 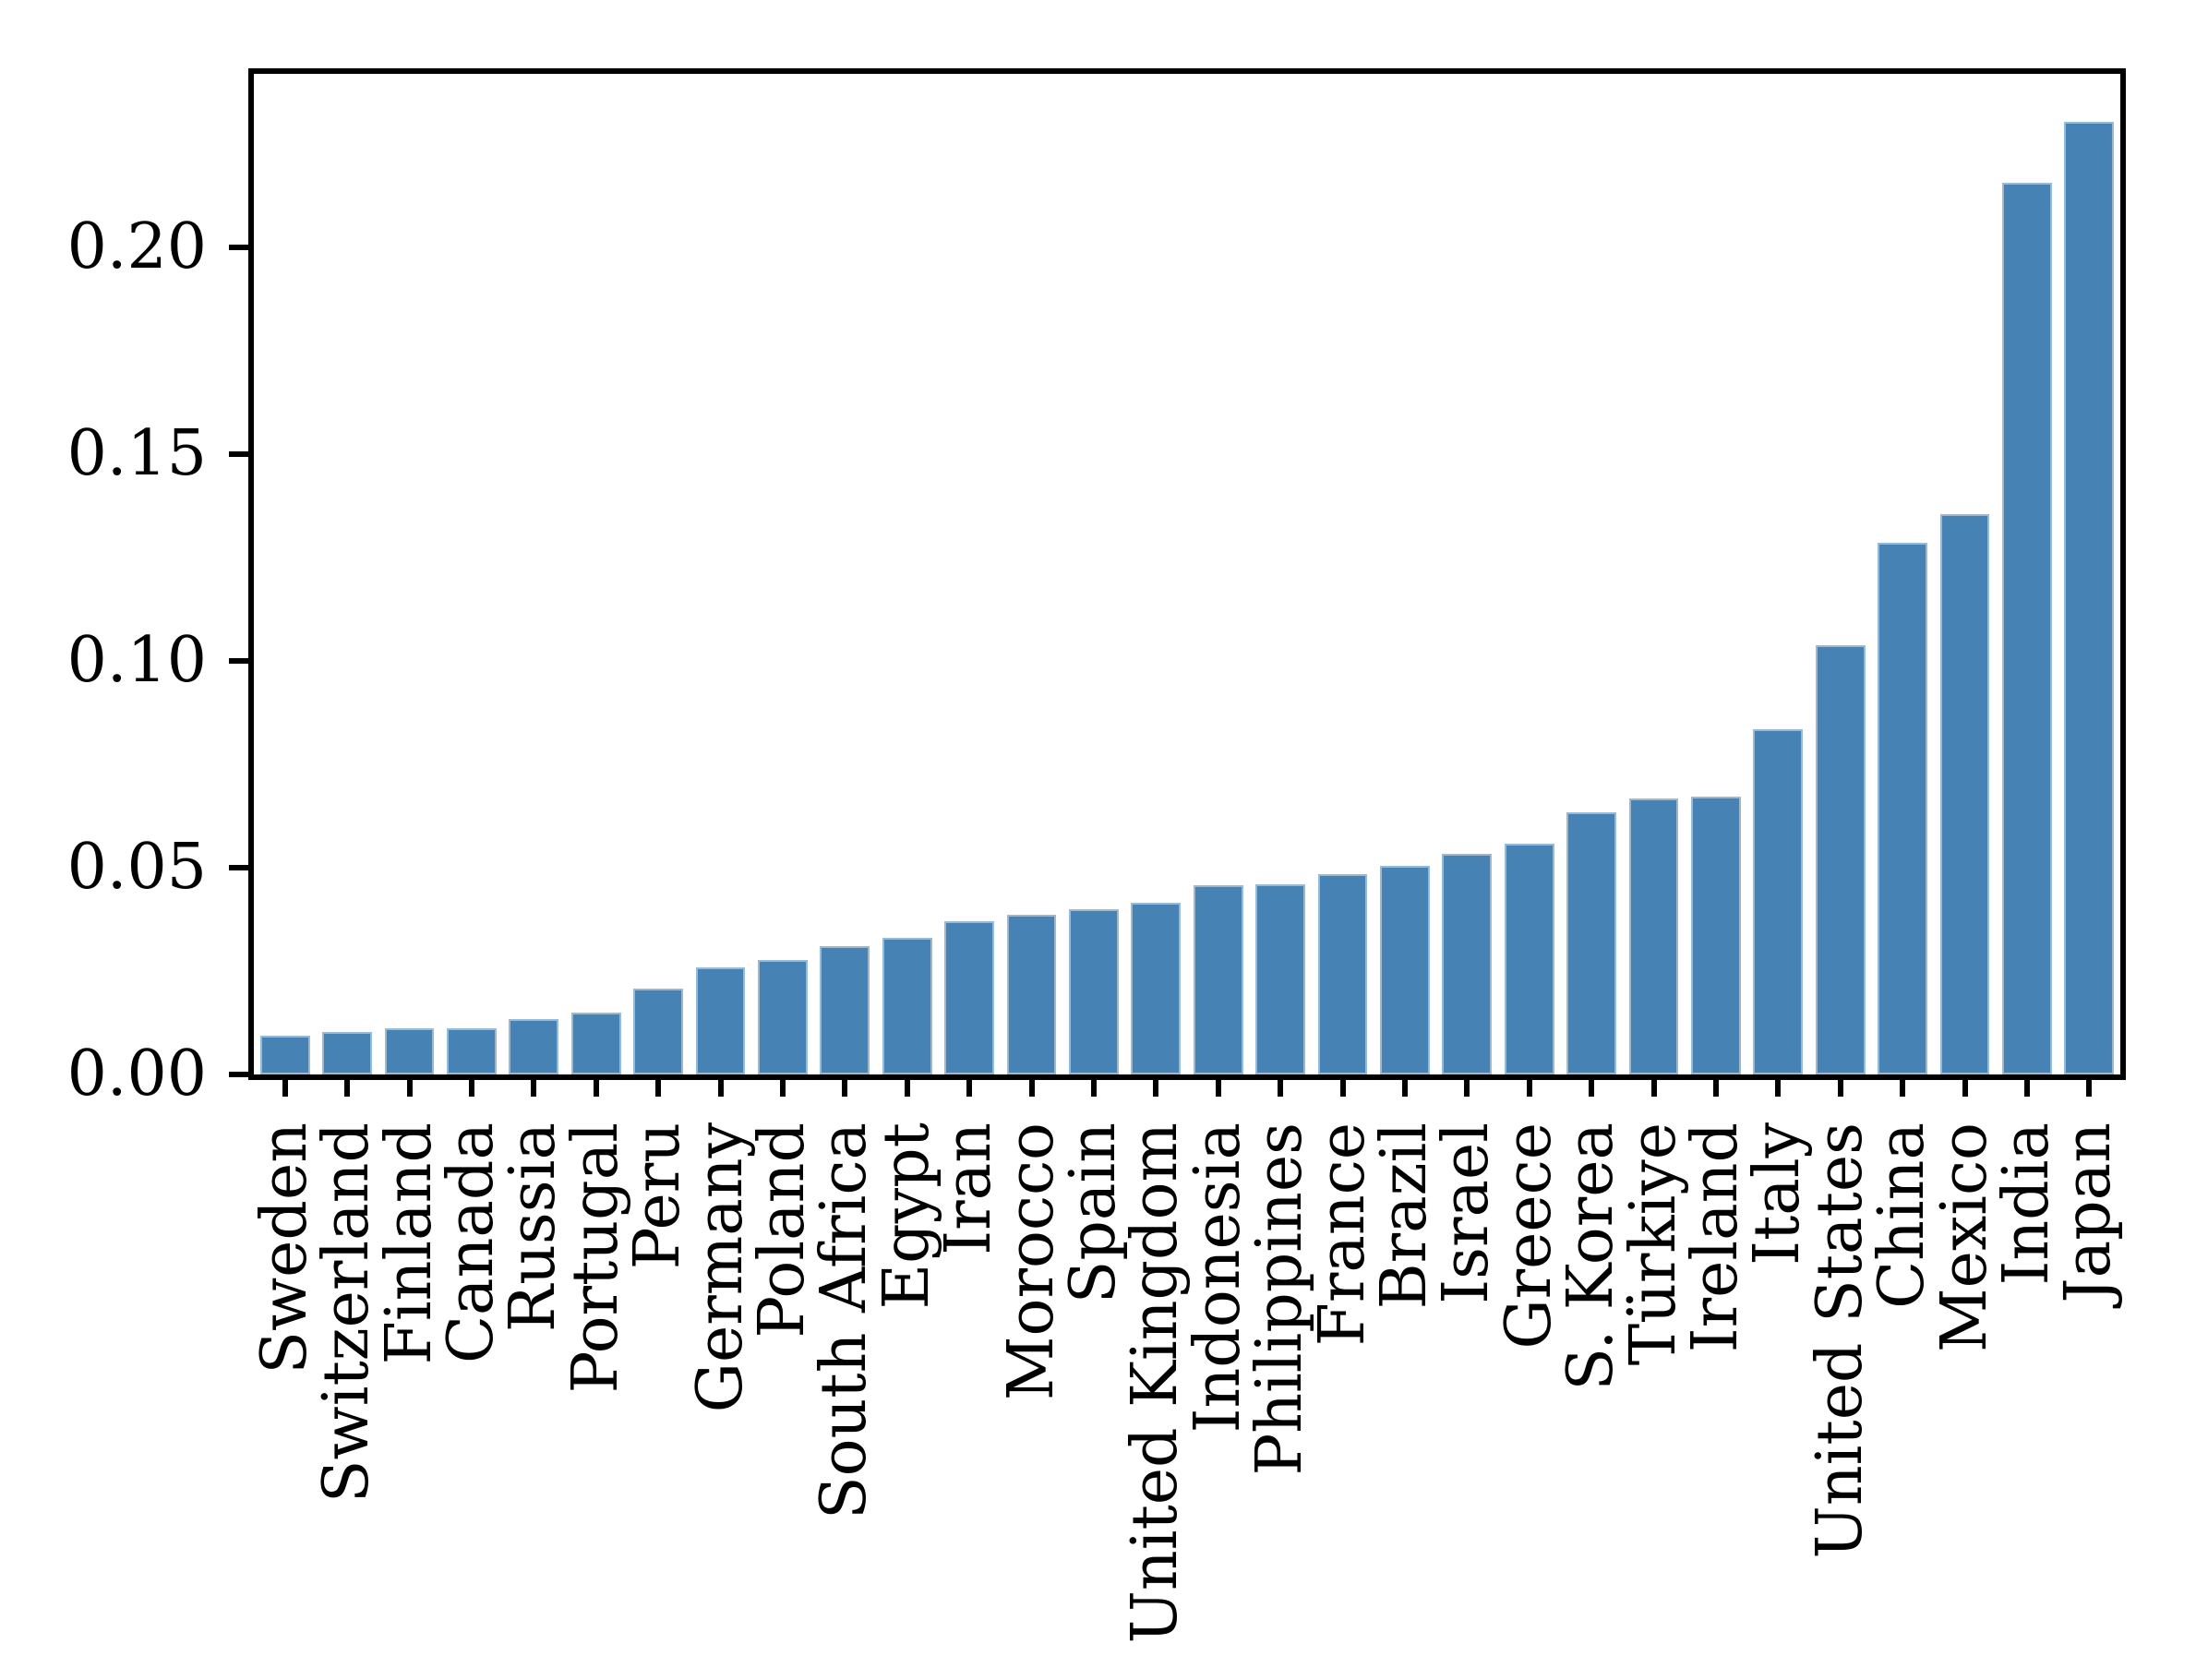 I want to click on bar-united-kingdom, so click(x=1156, y=988).